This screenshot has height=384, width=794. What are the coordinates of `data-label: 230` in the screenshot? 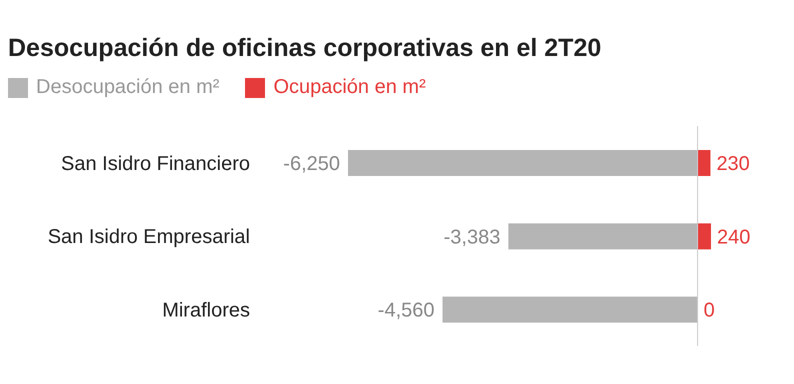 It's located at (733, 164).